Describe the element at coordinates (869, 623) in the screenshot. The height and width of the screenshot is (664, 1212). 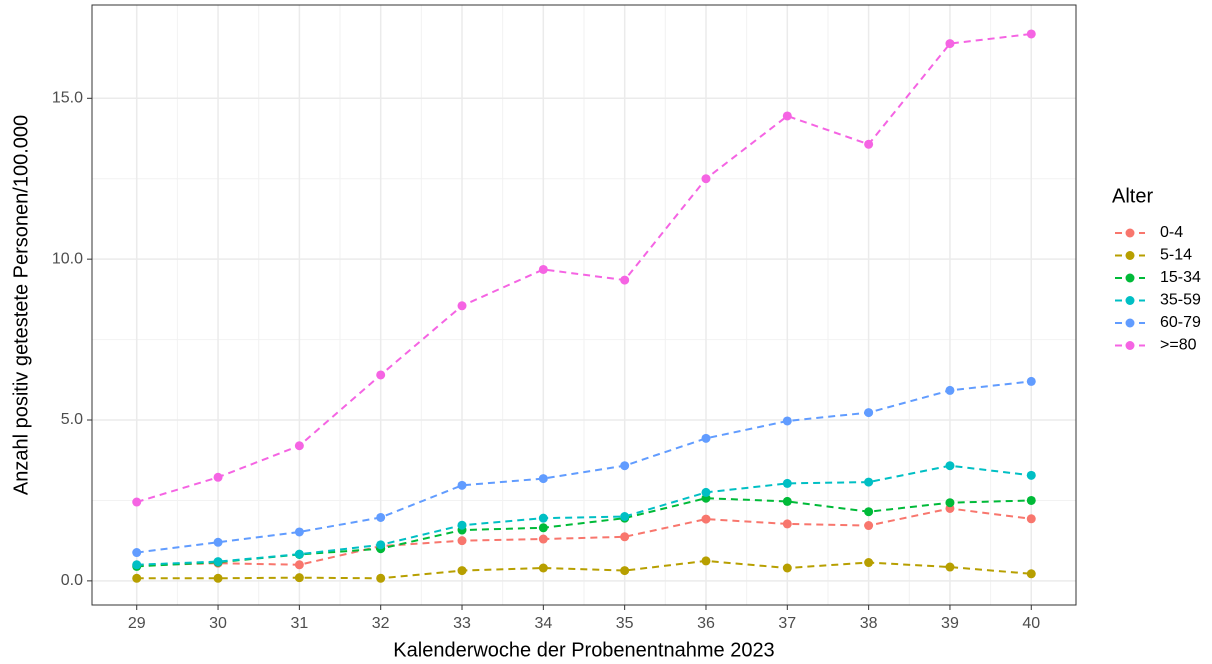
I see `x-tick-label: 38` at that location.